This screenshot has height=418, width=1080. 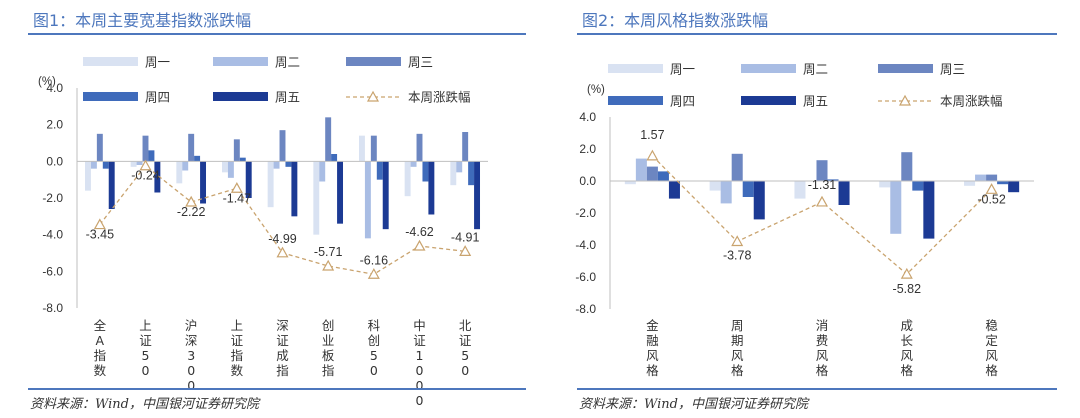 What do you see at coordinates (768, 100) in the screenshot?
I see `legend-swatch-周五` at bounding box center [768, 100].